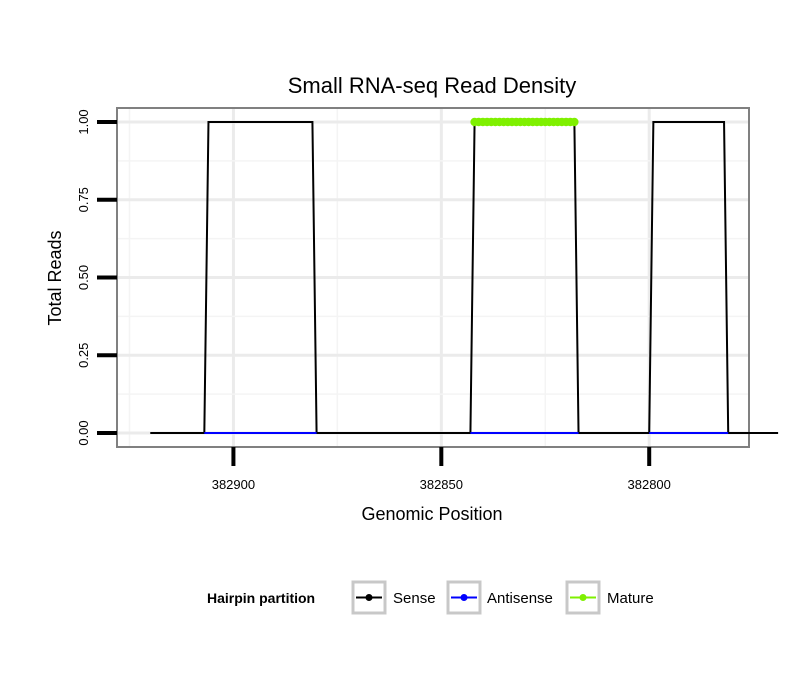 The image size is (810, 690). I want to click on x-axis: 382900 382850 382800, so click(441, 469).